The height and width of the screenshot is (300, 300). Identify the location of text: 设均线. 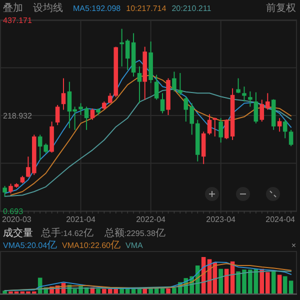
(48, 8).